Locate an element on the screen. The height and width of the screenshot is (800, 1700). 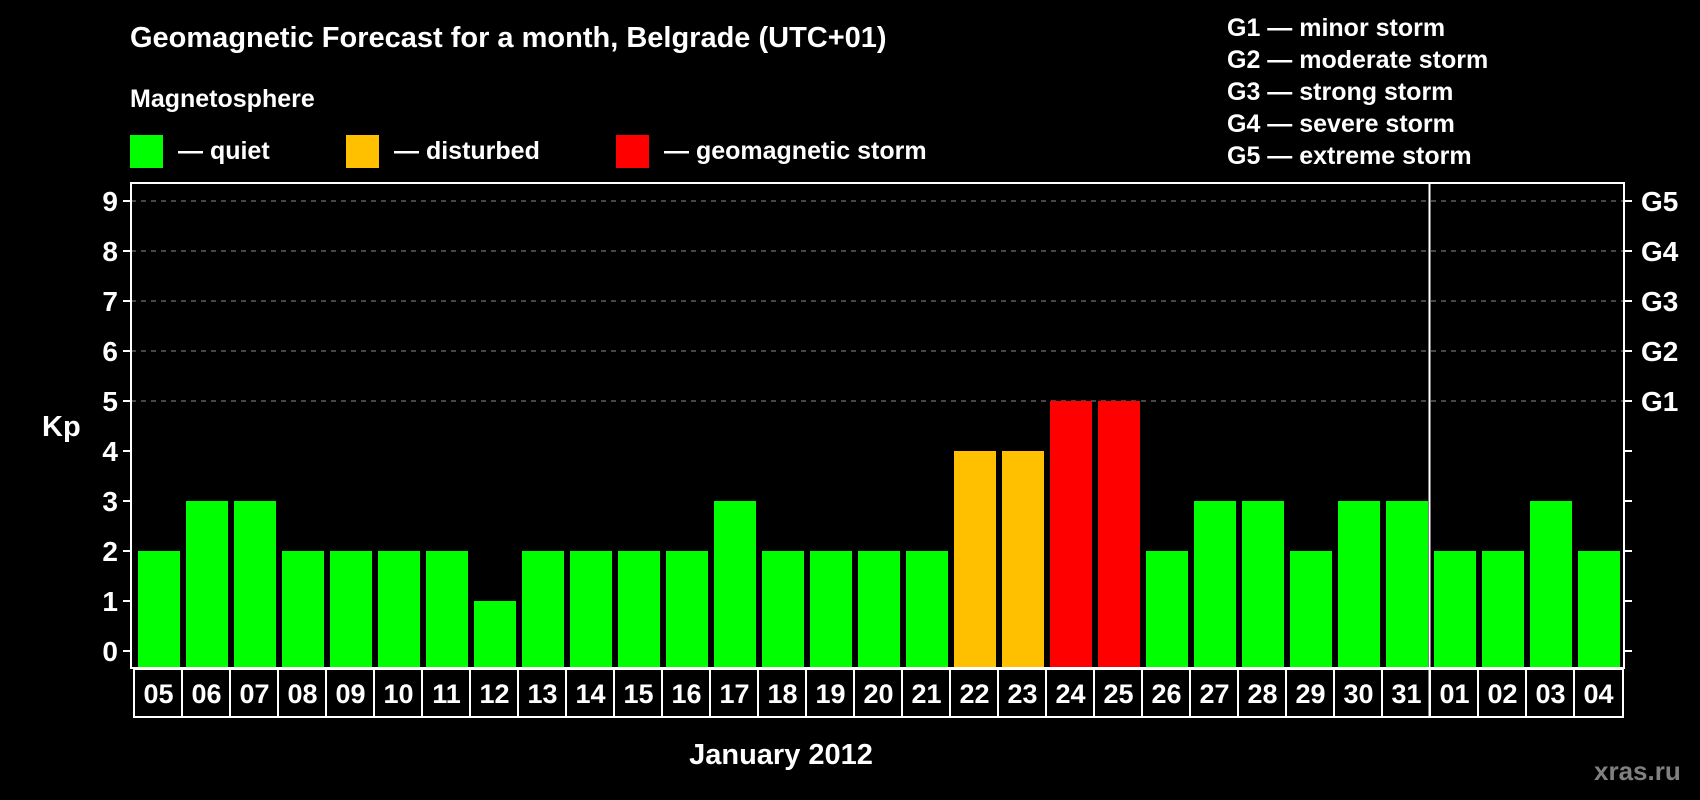
x-tick-label-17: 17 is located at coordinates (734, 694).